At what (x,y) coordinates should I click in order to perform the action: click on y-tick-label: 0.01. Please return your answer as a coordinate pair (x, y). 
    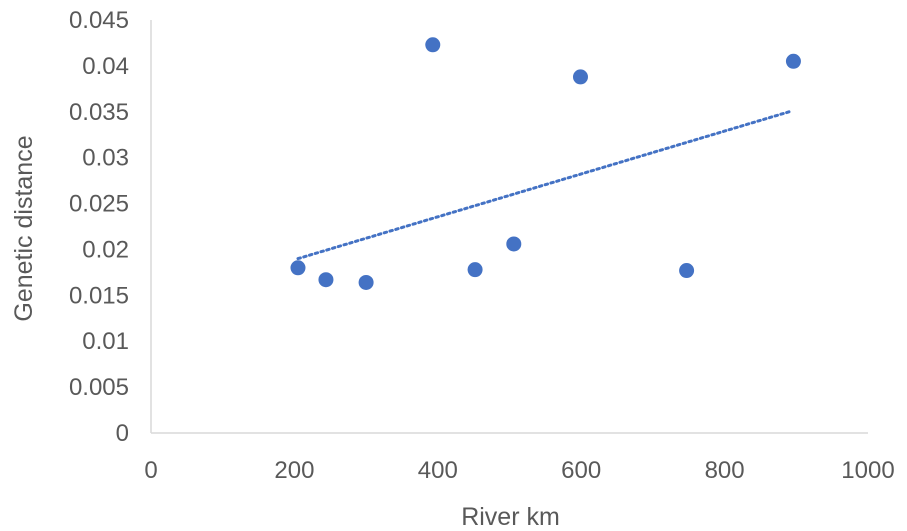
    Looking at the image, I should click on (105, 341).